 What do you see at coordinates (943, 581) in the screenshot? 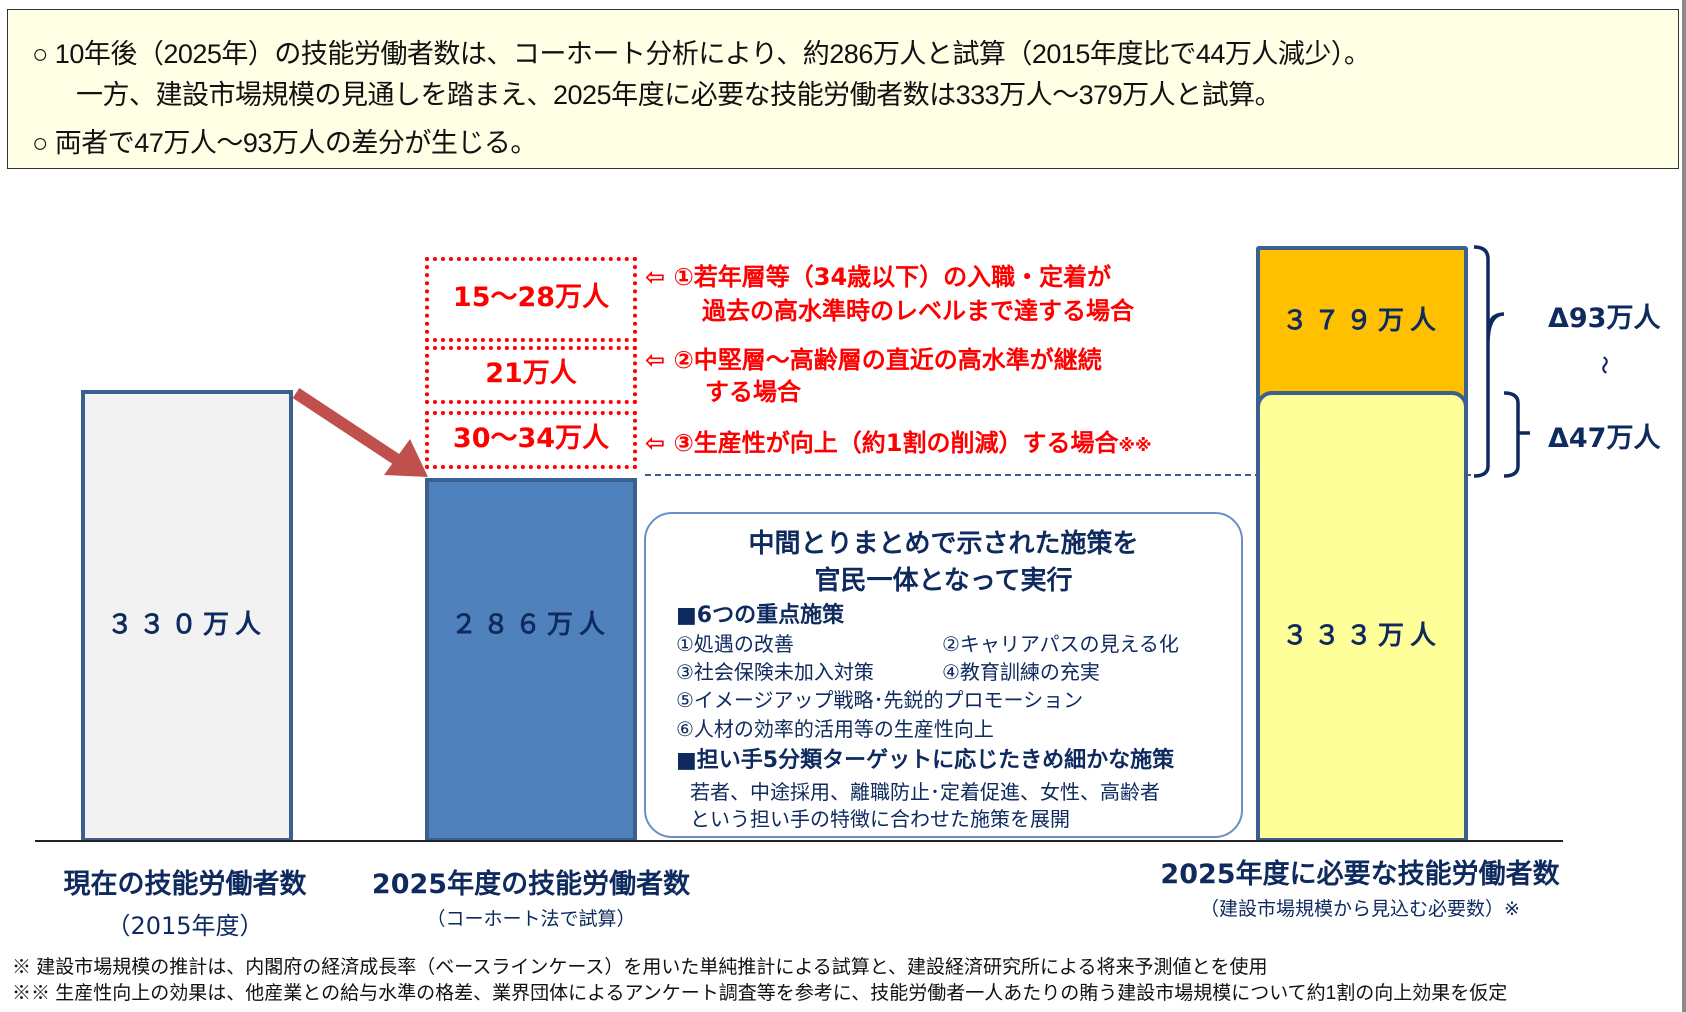
I see `policy-title-2: 官民一体となって実行` at bounding box center [943, 581].